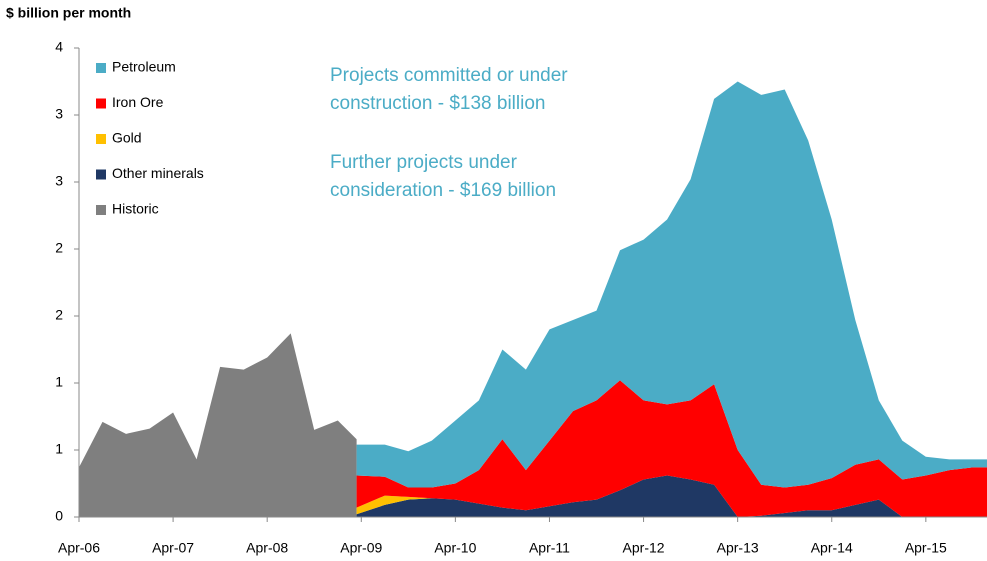 This screenshot has height=561, width=987. Describe the element at coordinates (79, 548) in the screenshot. I see `x-tick-label: Apr-06` at that location.